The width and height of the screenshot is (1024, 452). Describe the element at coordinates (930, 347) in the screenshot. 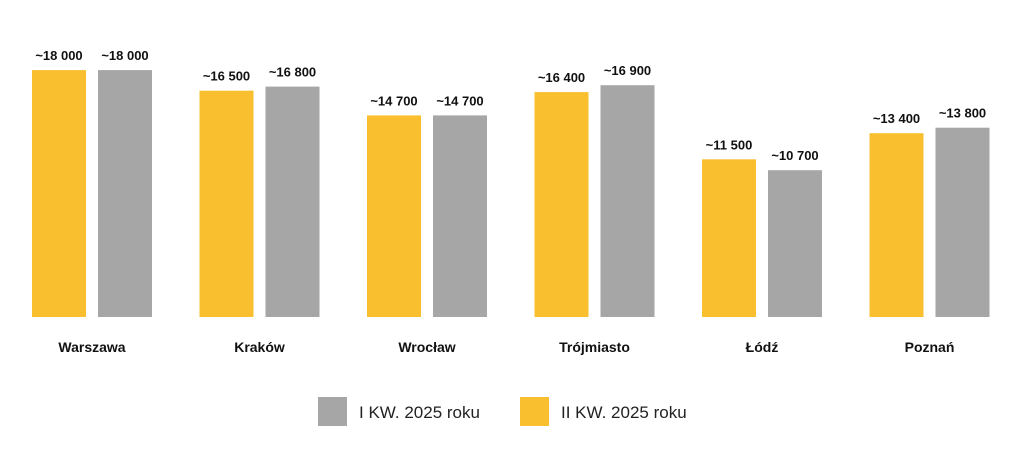

I see `category-label-poznan: Poznań` at that location.